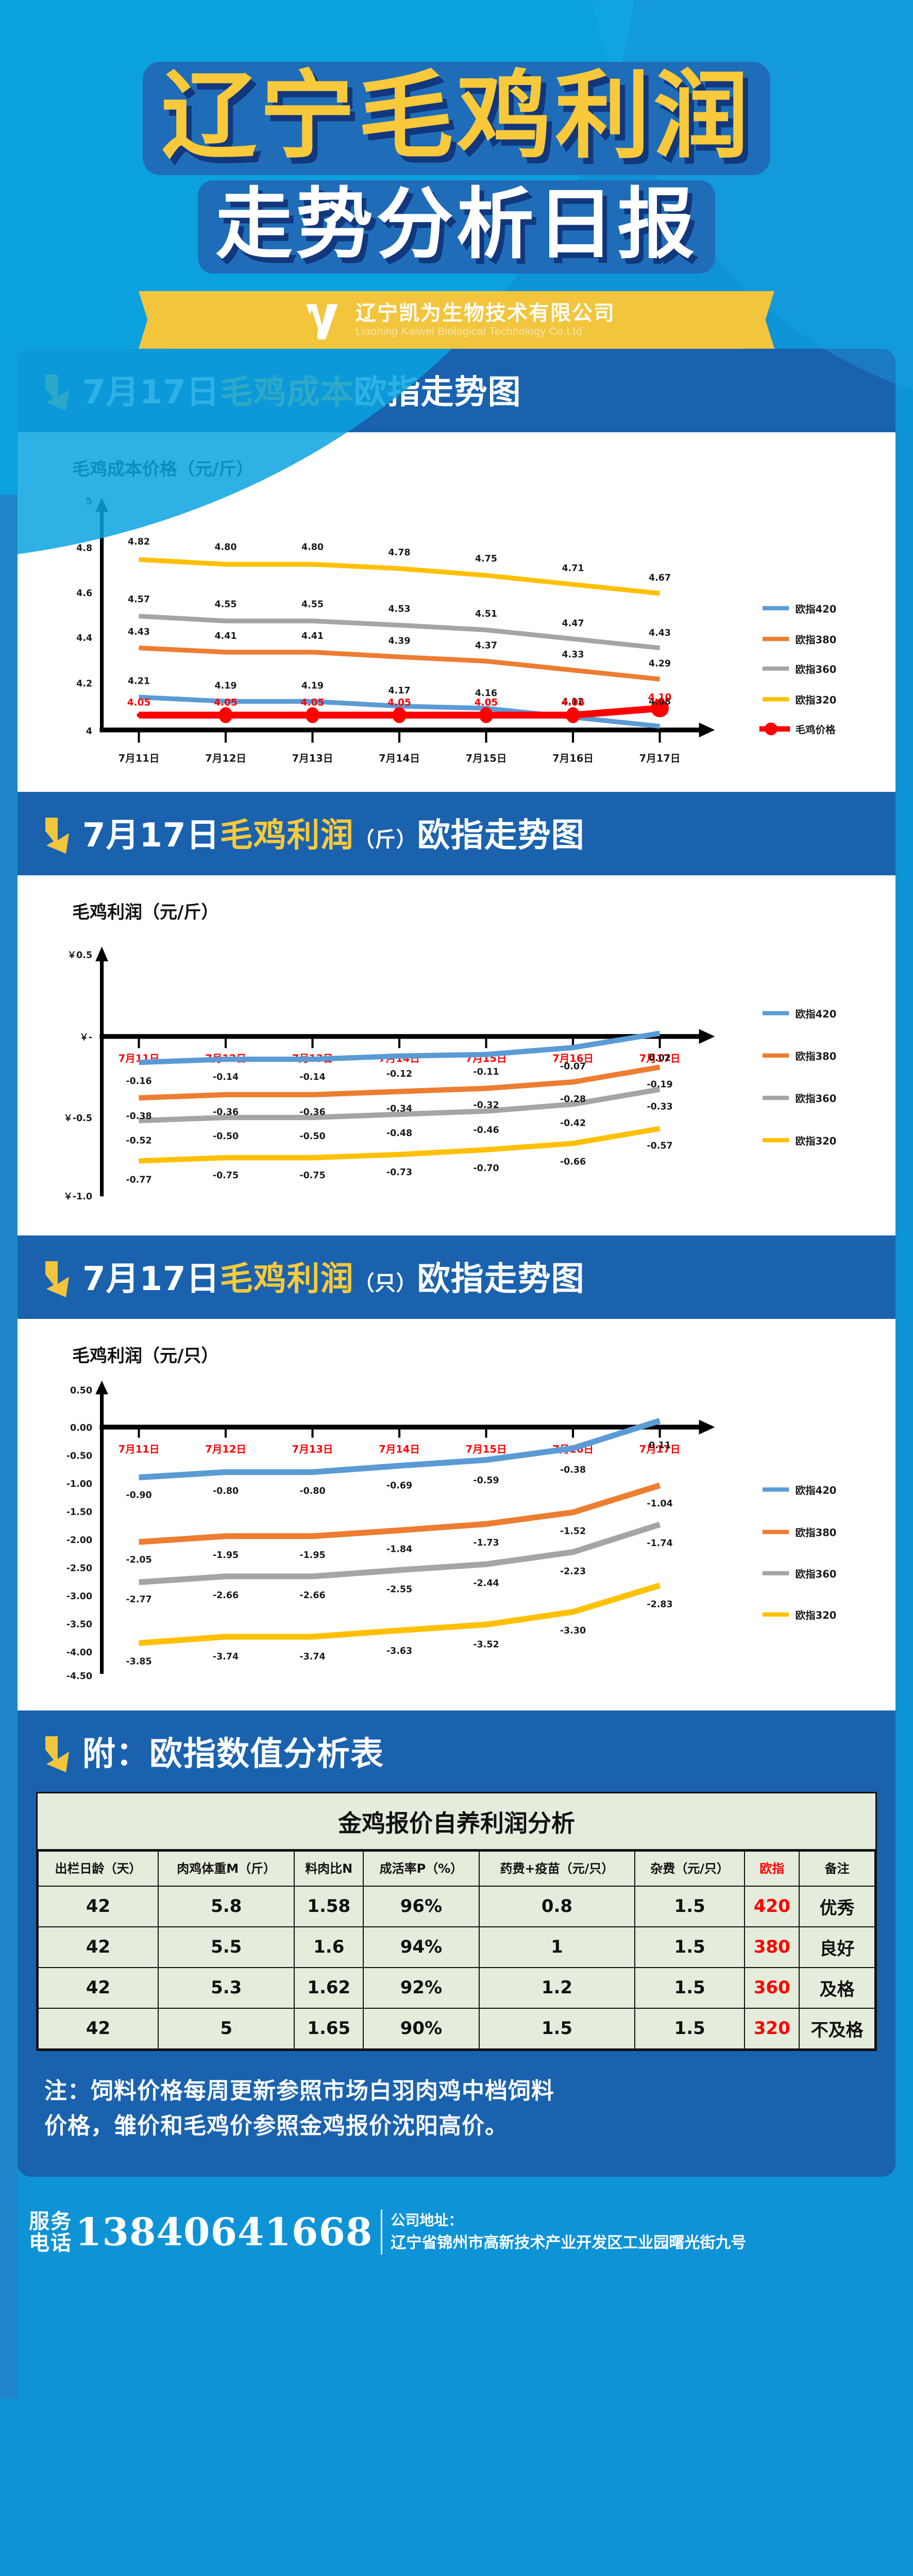  Describe the element at coordinates (139, 1560) in the screenshot. I see `svg-text: -2.05` at that location.